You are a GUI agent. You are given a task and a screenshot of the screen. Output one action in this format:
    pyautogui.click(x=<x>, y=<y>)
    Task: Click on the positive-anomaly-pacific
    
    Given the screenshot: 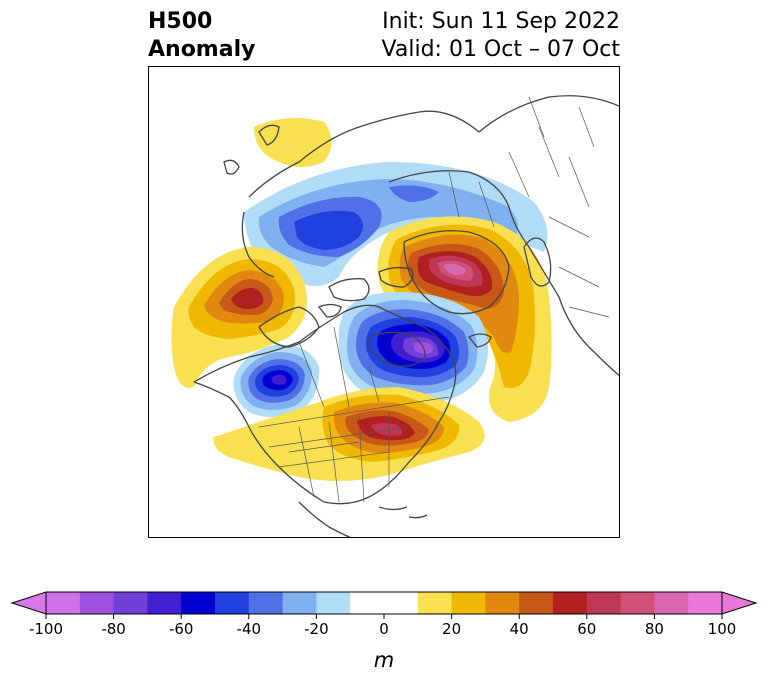 What is the action you would take?
    pyautogui.click(x=239, y=317)
    